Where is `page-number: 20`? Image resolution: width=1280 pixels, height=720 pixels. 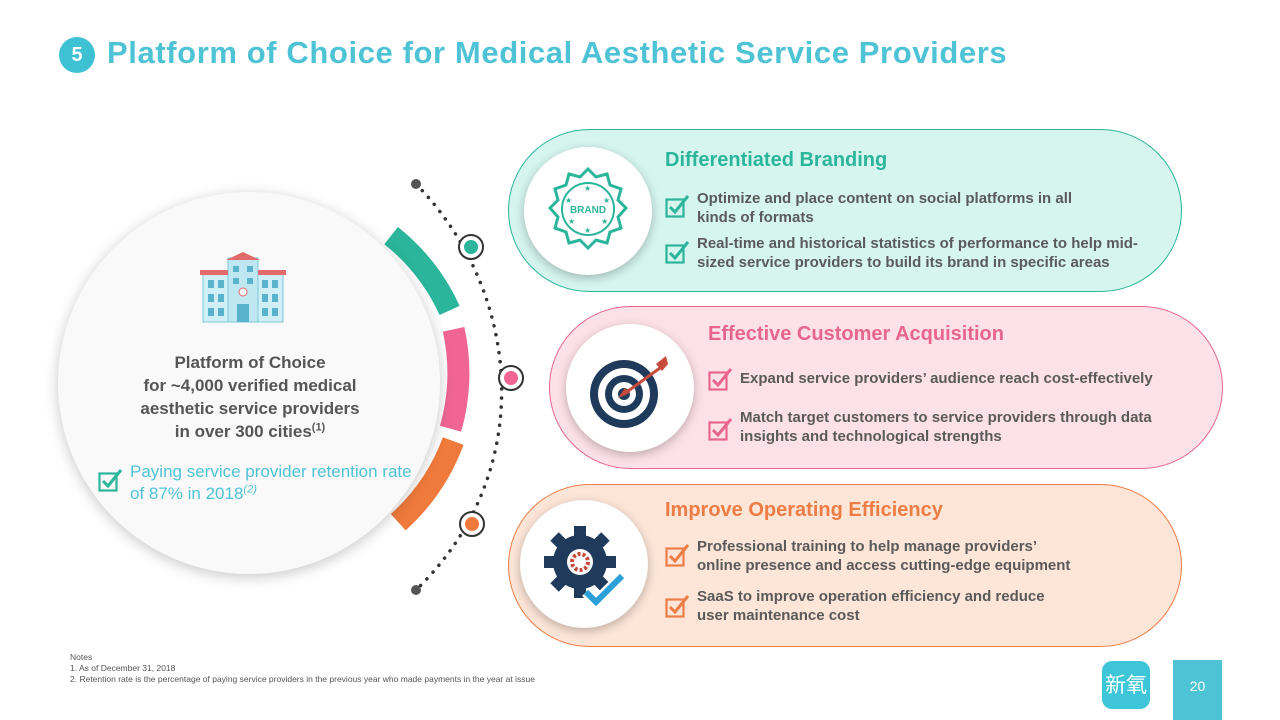 page-number: 20 is located at coordinates (1197, 690).